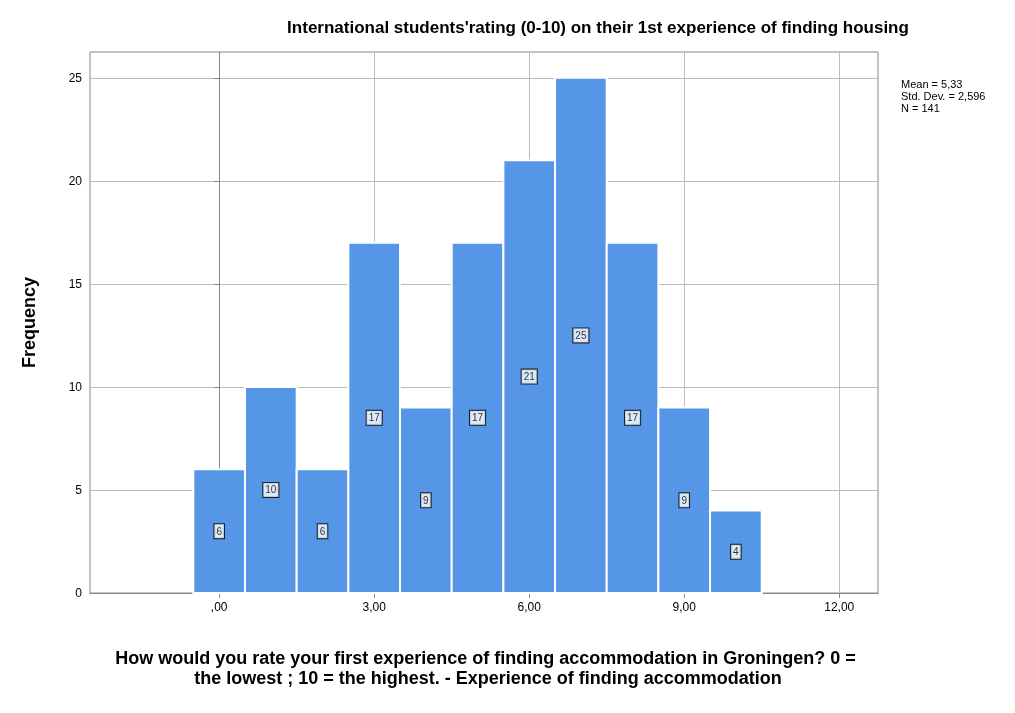 The height and width of the screenshot is (713, 1015). I want to click on x-tick-label: 3,00, so click(374, 607).